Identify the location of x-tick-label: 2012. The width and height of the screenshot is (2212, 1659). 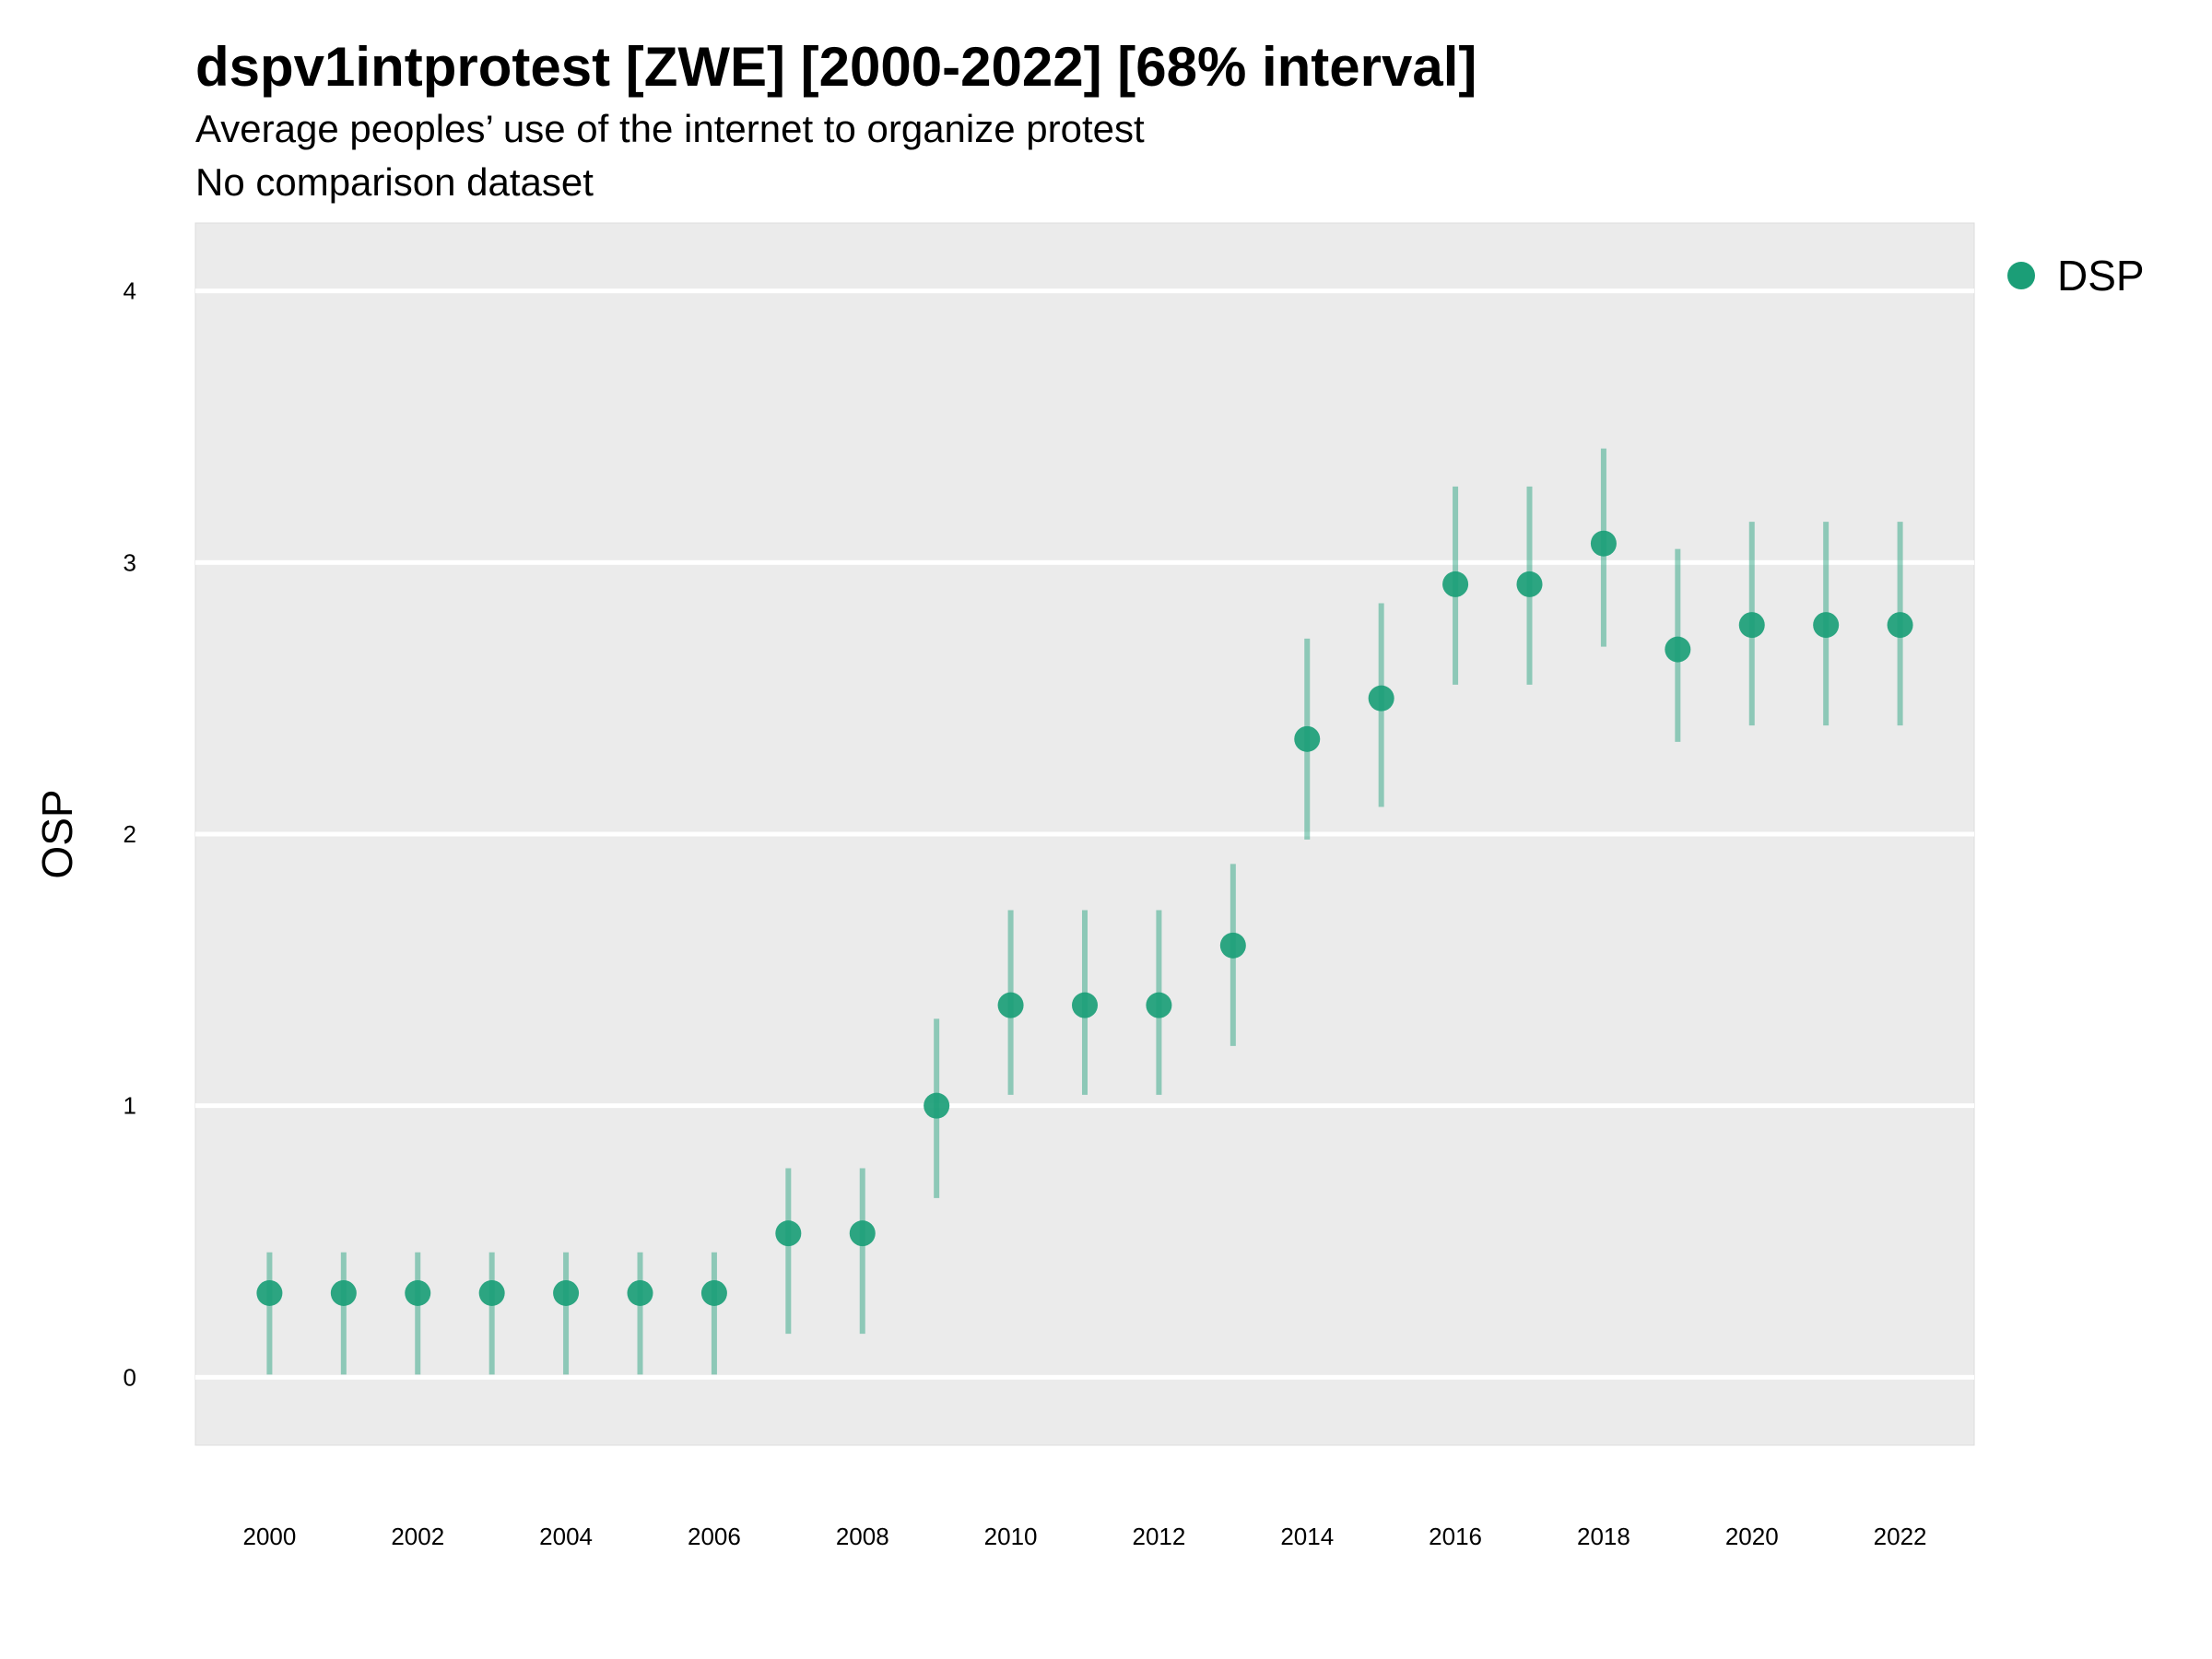
(1158, 1536).